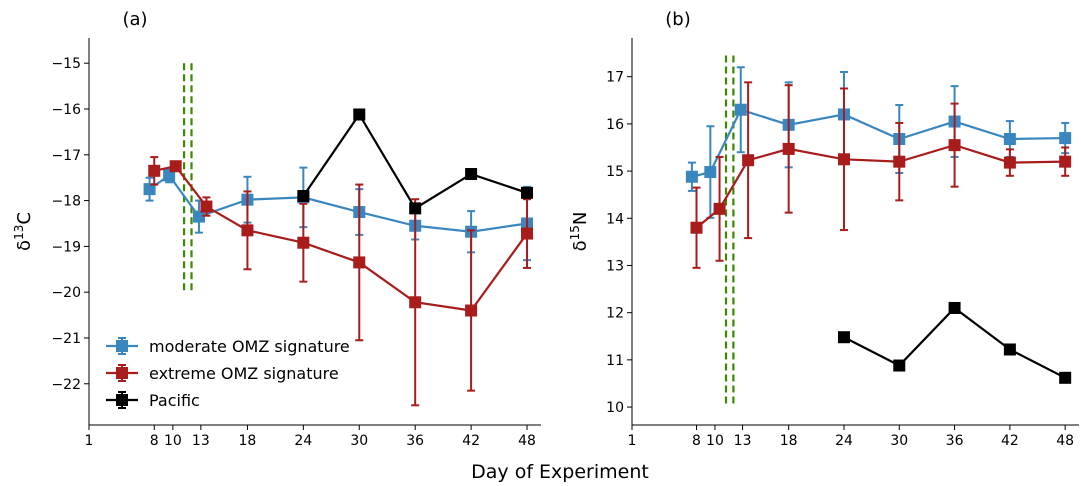  Describe the element at coordinates (66, 339) in the screenshot. I see `y-tick-label: −21` at that location.